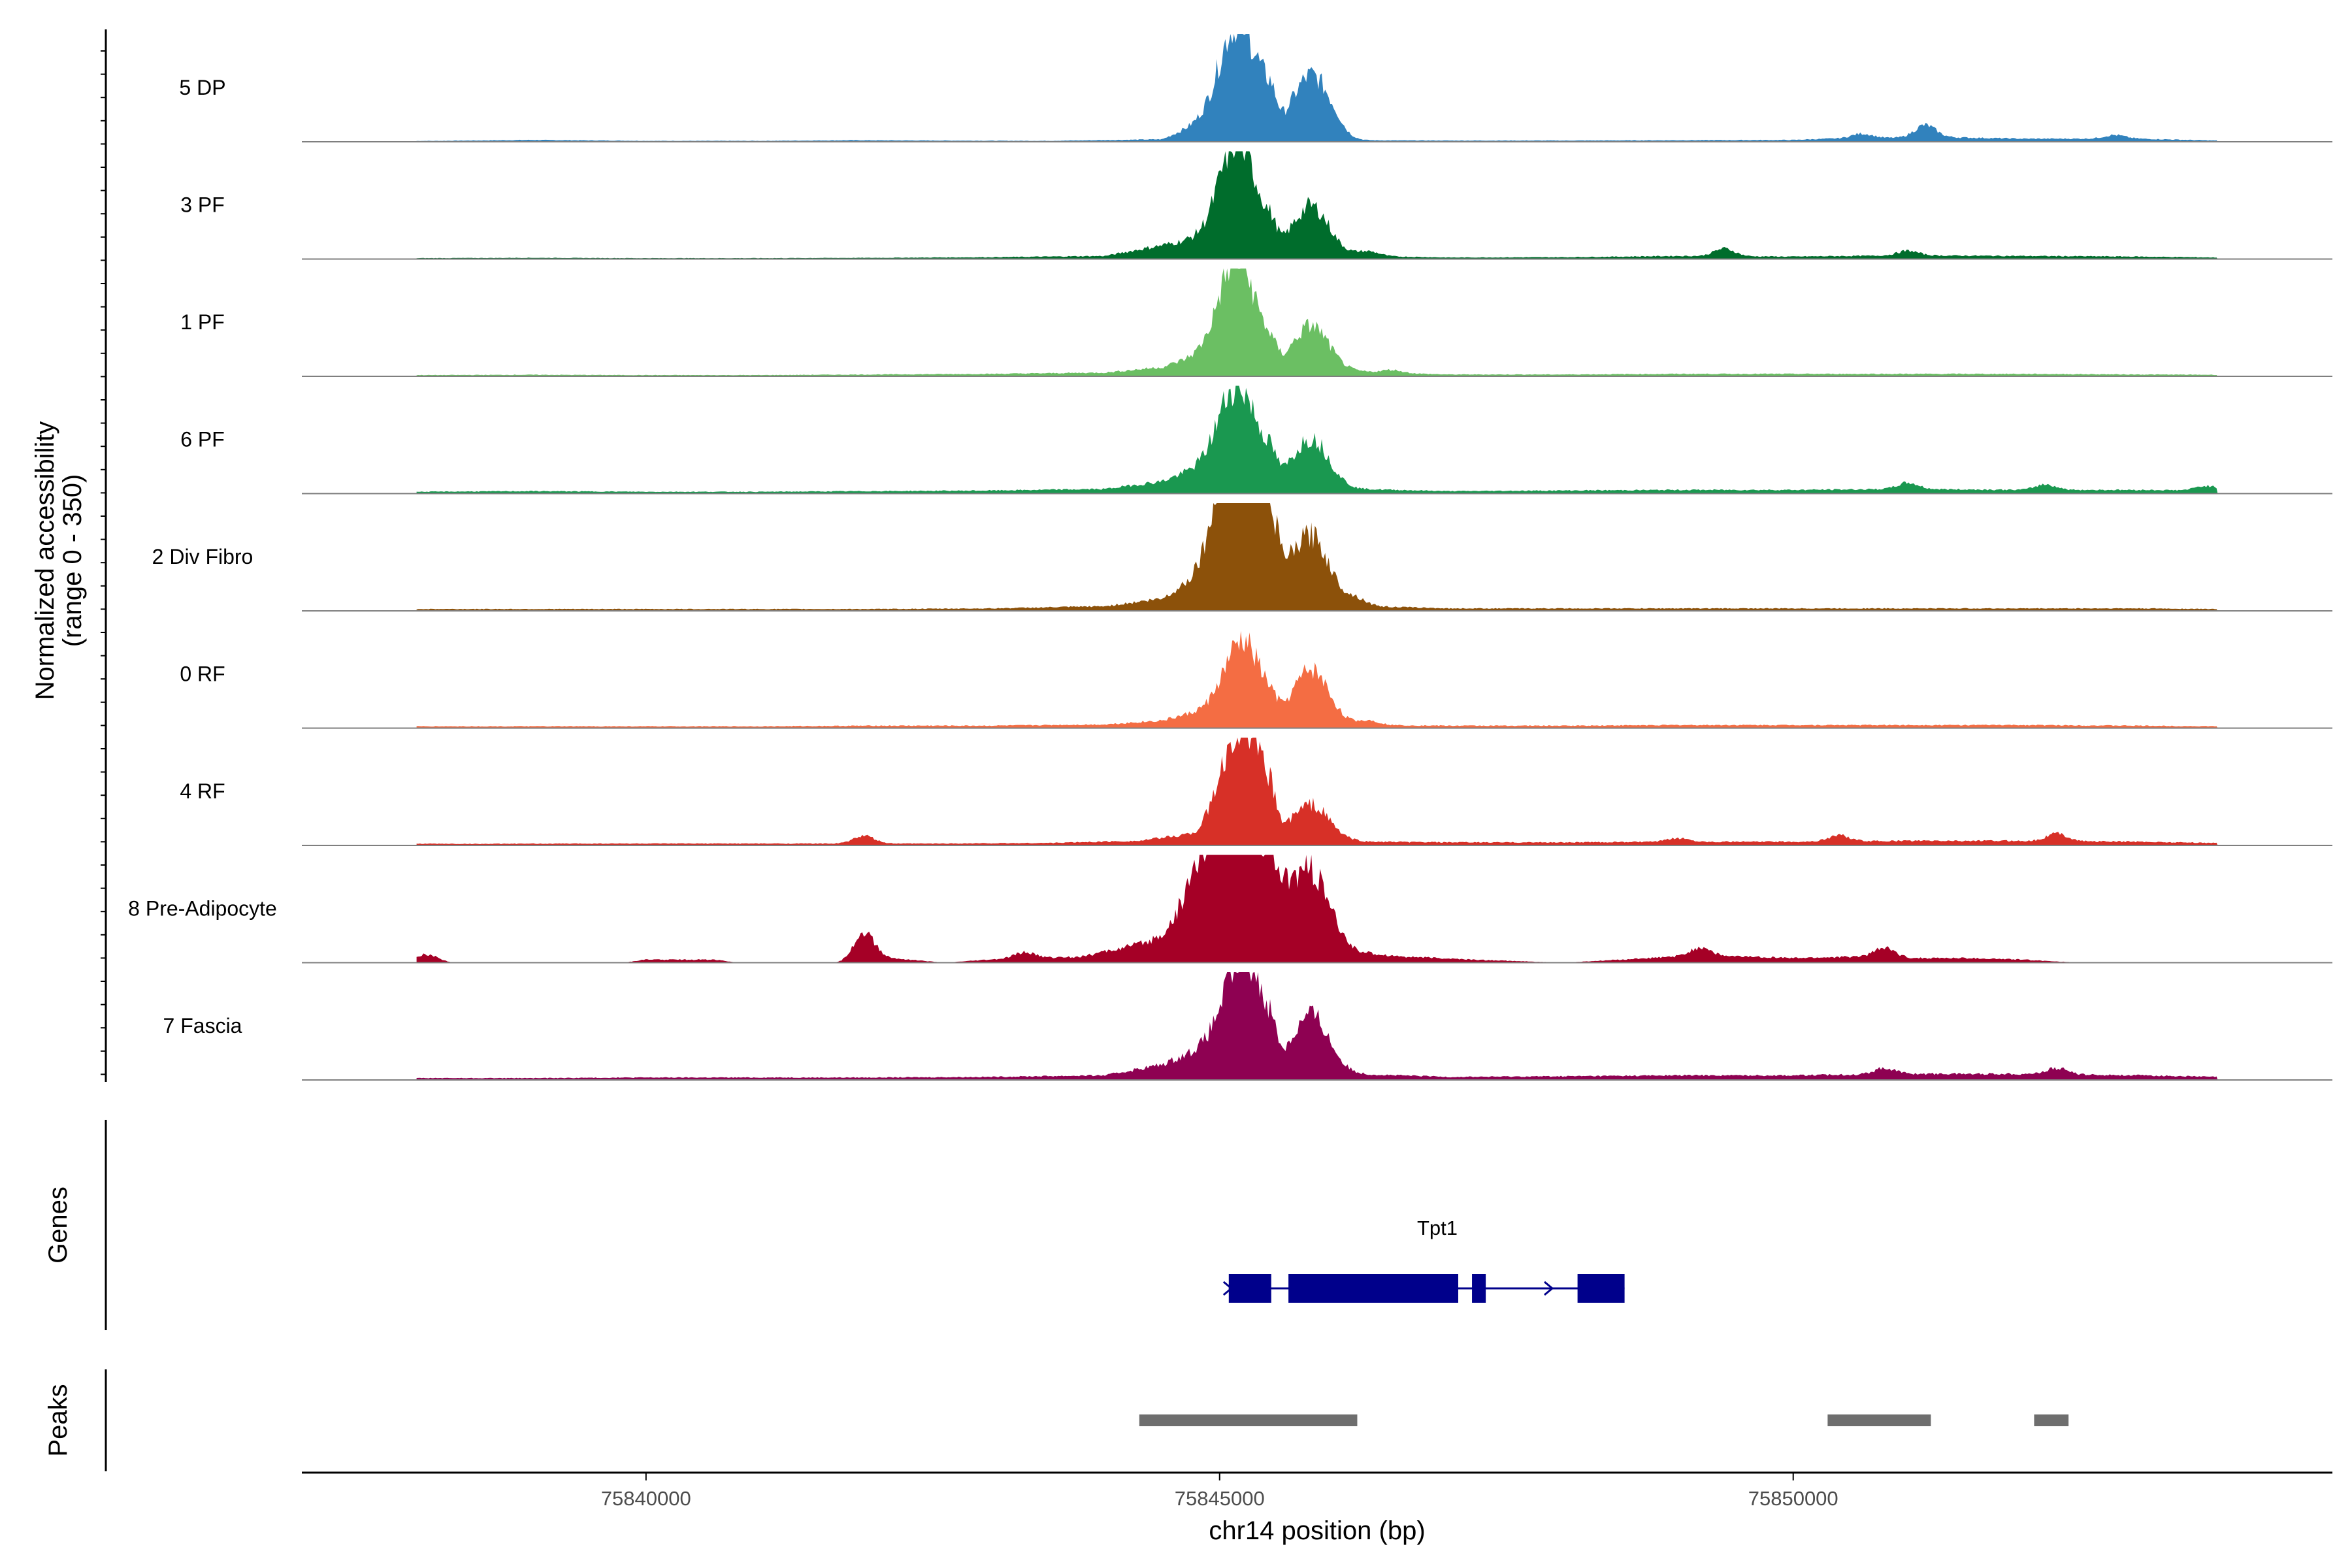  I want to click on peaks-panel-label: Peaks, so click(58, 1420).